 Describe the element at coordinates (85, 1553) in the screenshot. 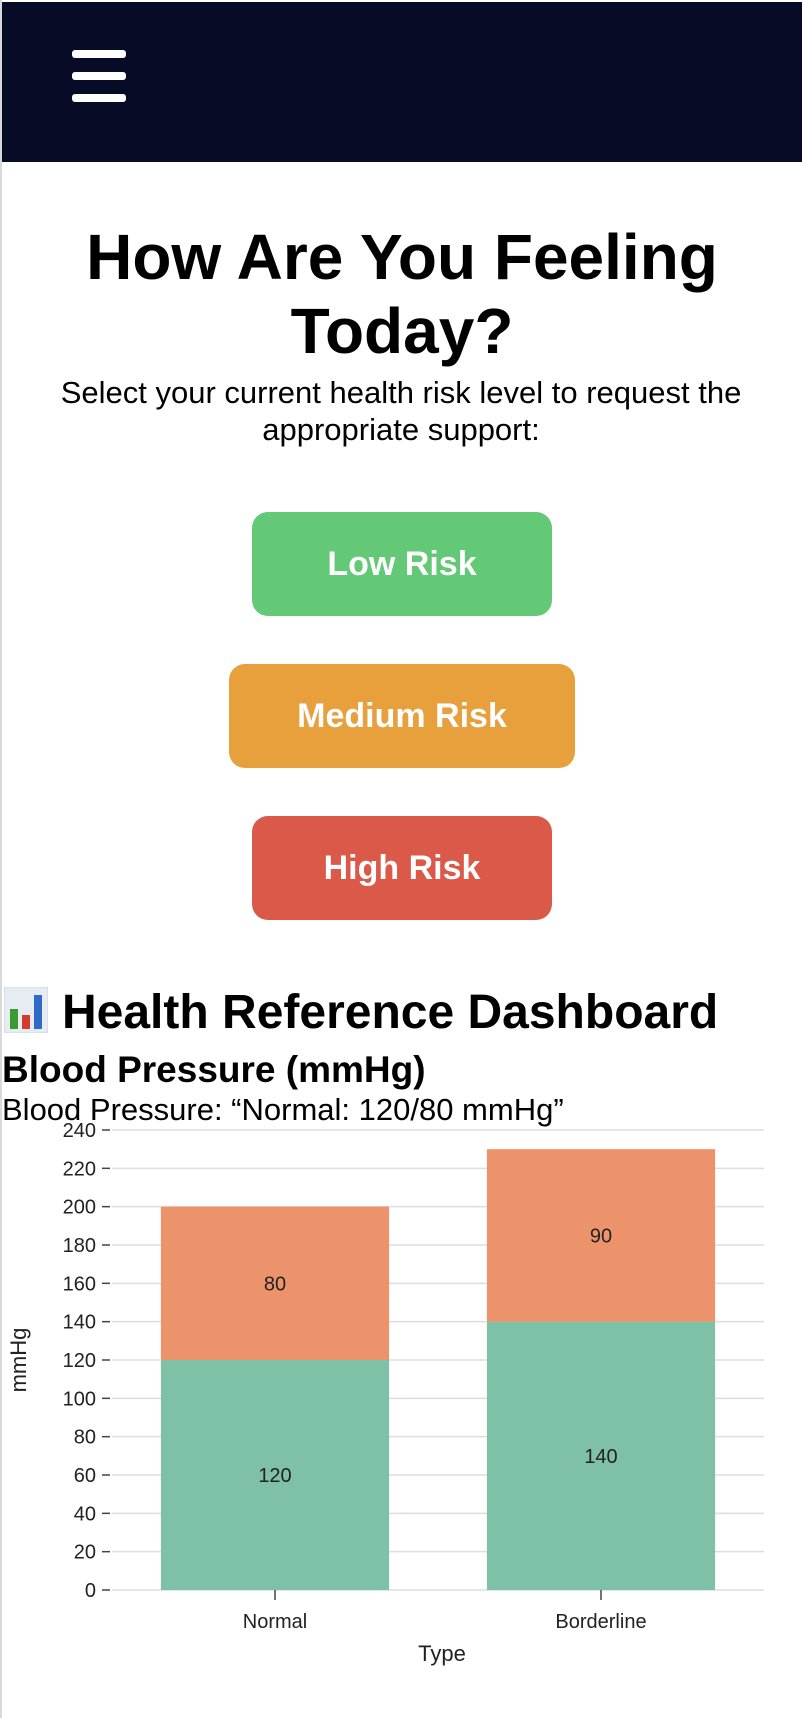

I see `y-tick-label: 20` at that location.